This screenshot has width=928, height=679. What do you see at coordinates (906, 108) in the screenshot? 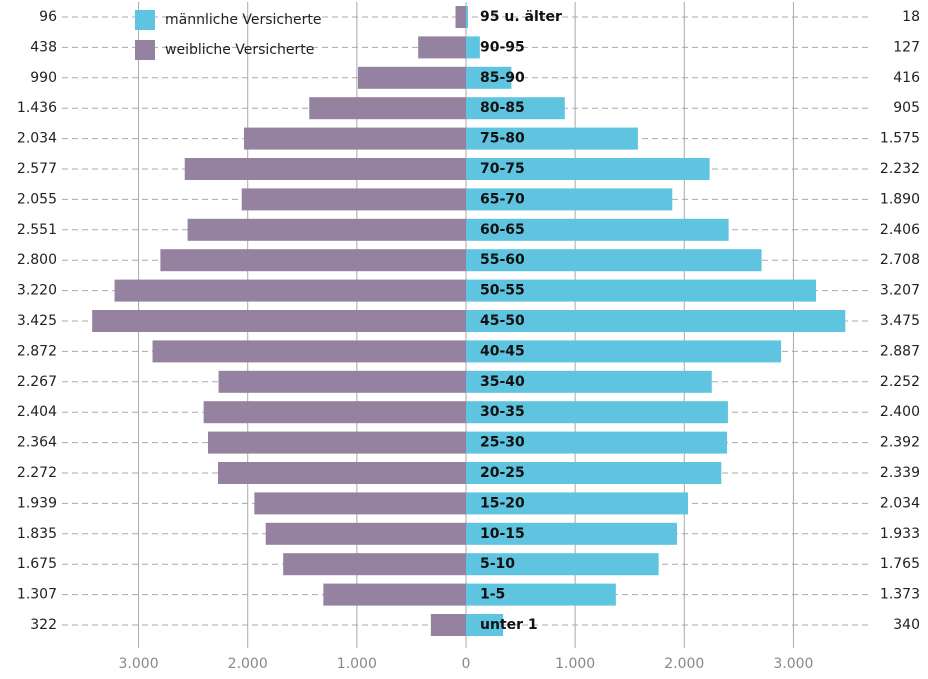
I see `value-label: 905` at bounding box center [906, 108].